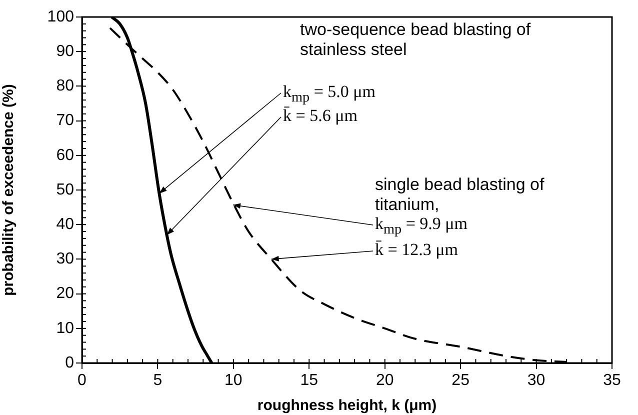 The image size is (638, 415). Describe the element at coordinates (157, 381) in the screenshot. I see `x-tick-label: 5` at that location.